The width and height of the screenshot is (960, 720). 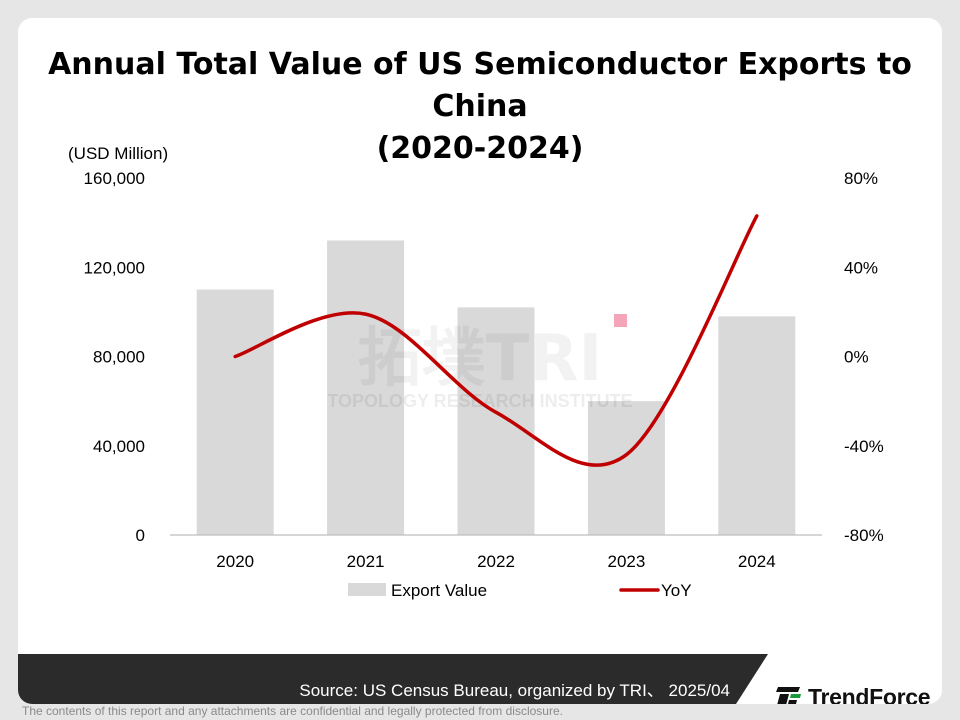 What do you see at coordinates (119, 446) in the screenshot?
I see `y-left-tick-label: 40,000` at bounding box center [119, 446].